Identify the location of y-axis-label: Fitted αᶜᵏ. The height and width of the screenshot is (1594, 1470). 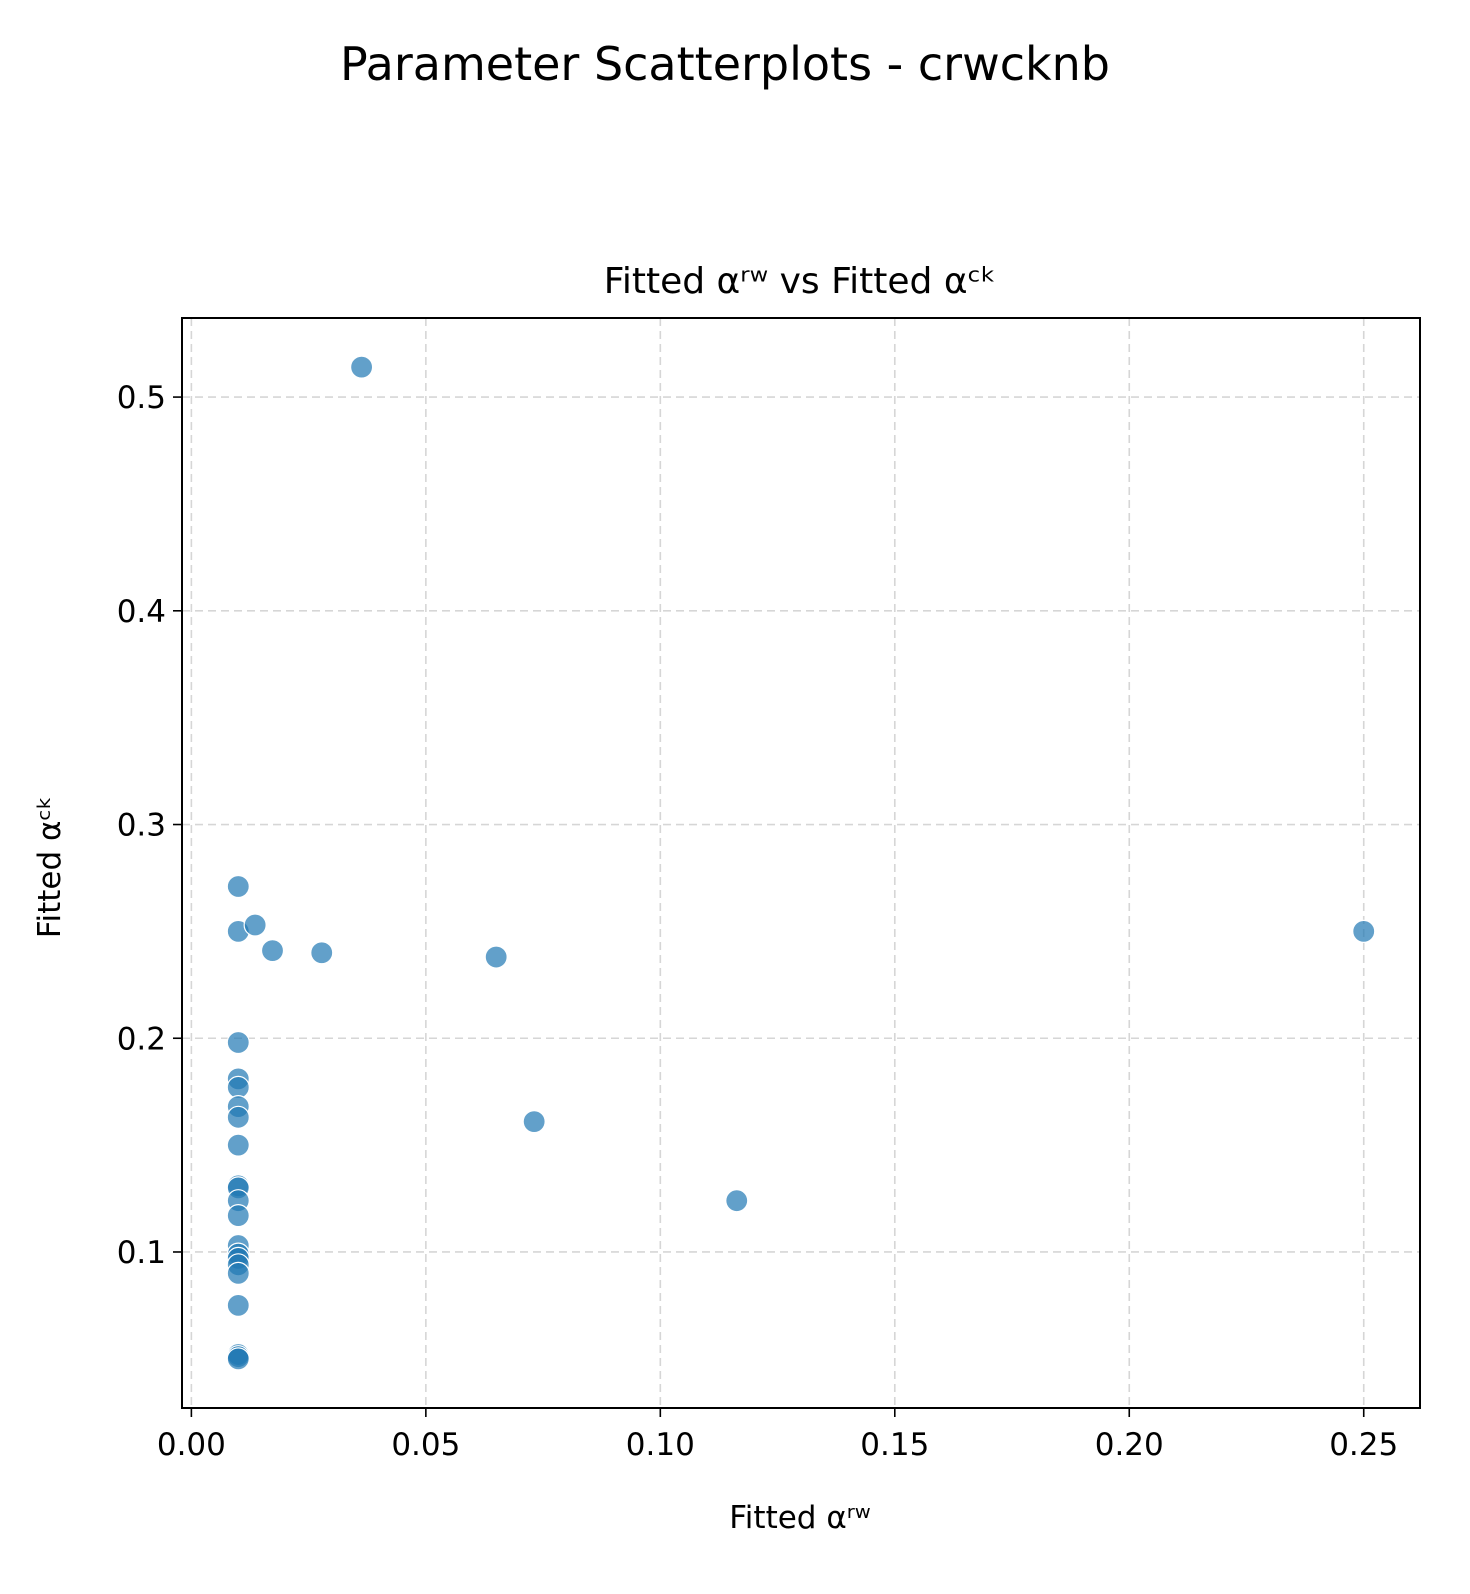
(50, 867).